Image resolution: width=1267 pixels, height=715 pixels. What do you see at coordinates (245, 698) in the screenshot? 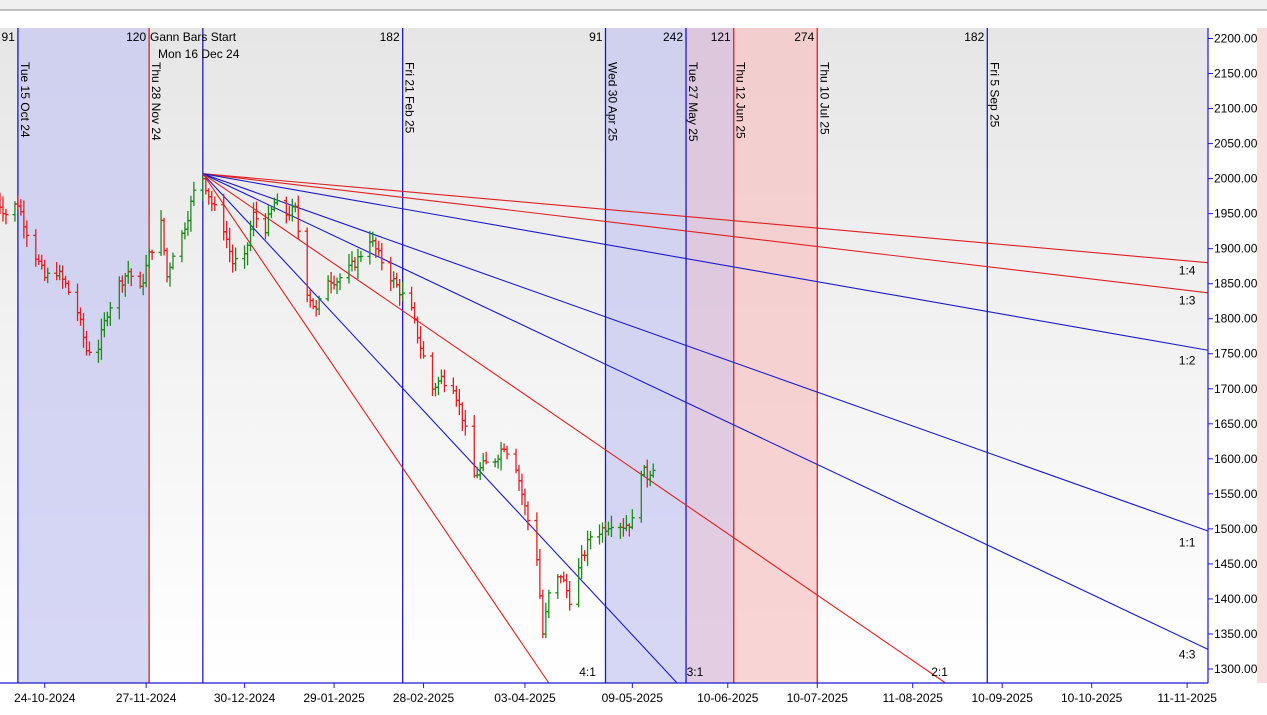
I see `x-tick-label-2: 30-12-2024` at bounding box center [245, 698].